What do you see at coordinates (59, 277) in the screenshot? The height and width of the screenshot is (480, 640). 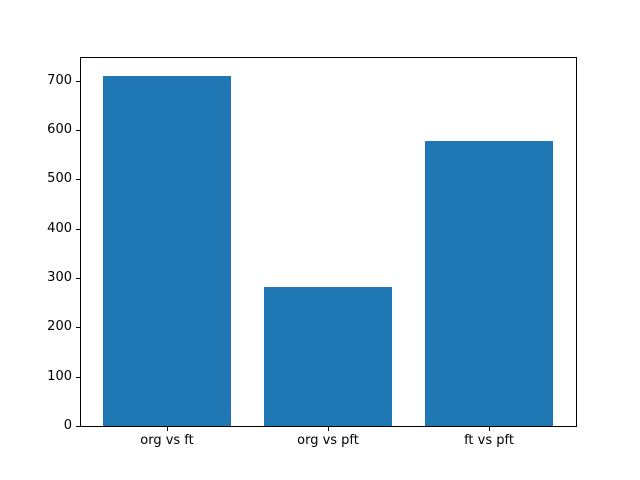 I see `y-tick-label: 300` at bounding box center [59, 277].